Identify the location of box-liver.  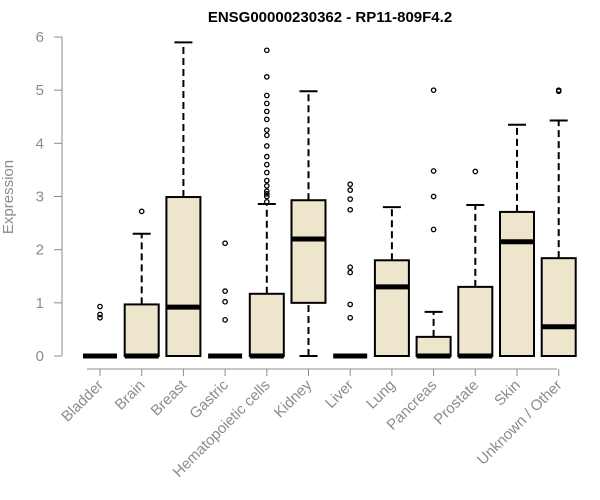
(350, 270).